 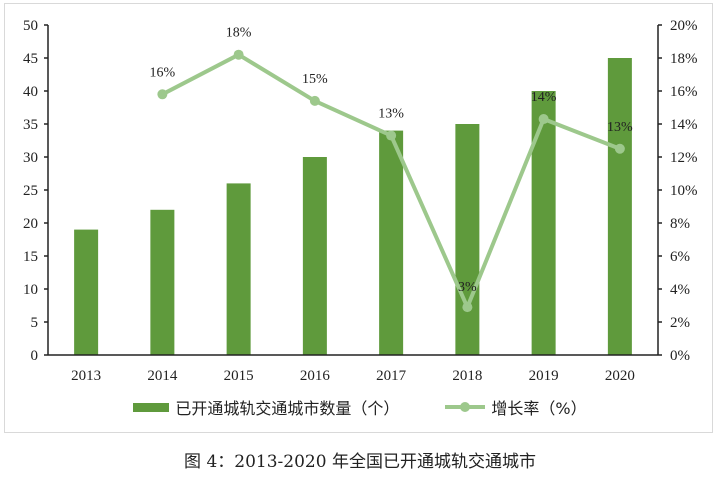 What do you see at coordinates (619, 148) in the screenshot?
I see `growth-point-2020` at bounding box center [619, 148].